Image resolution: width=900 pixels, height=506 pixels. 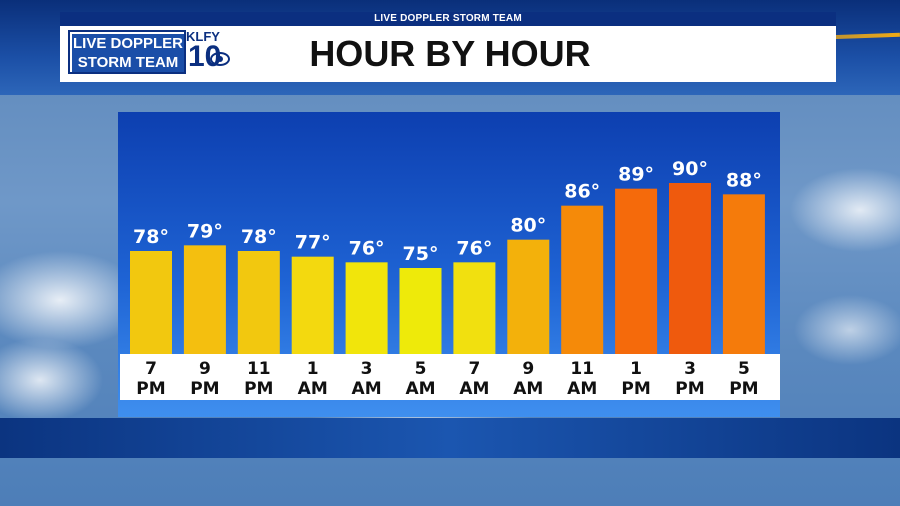 What do you see at coordinates (205, 231) in the screenshot?
I see `value-label-1: 79°` at bounding box center [205, 231].